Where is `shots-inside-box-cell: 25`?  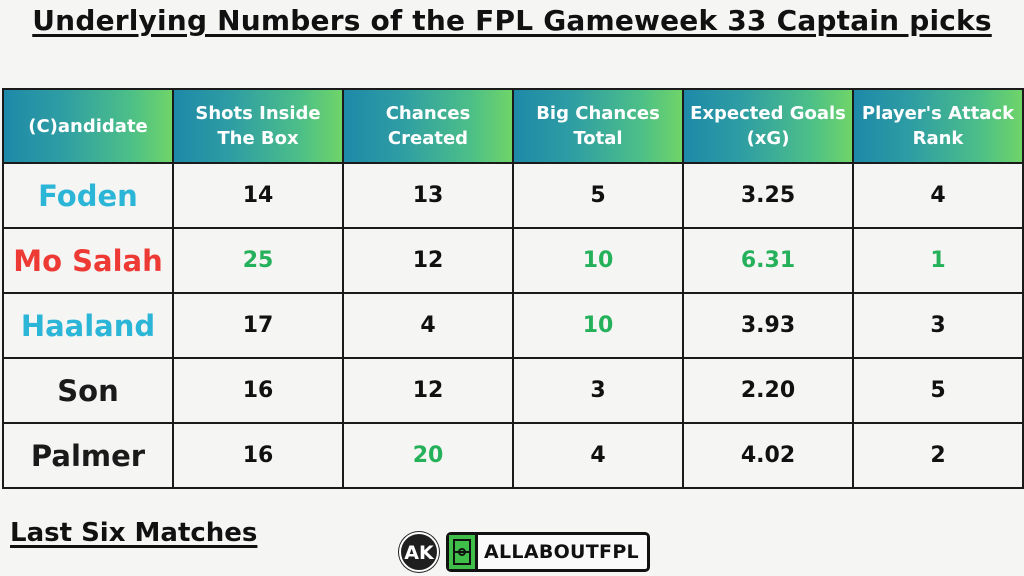 shots-inside-box-cell: 25 is located at coordinates (258, 260).